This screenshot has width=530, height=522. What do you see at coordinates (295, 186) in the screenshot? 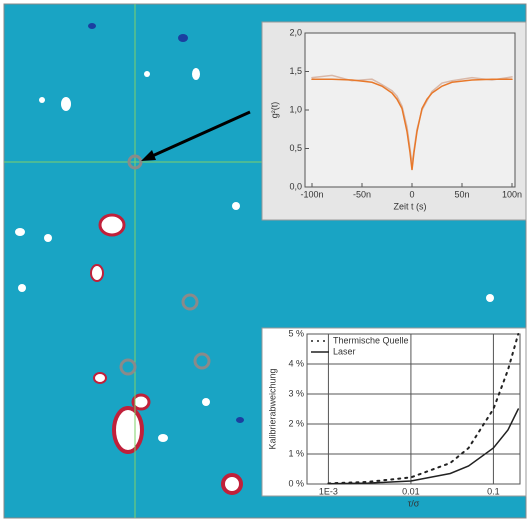
I see `y-tick-label: 0,0` at bounding box center [295, 186].